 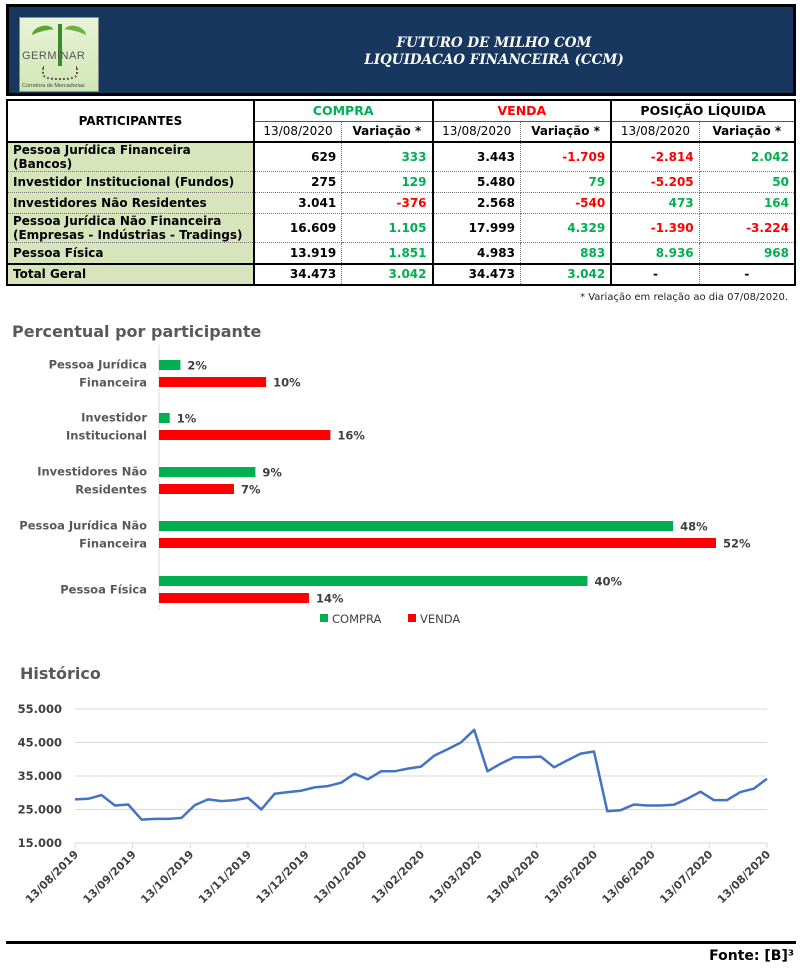 What do you see at coordinates (40, 843) in the screenshot?
I see `y-tick-label: 15.000` at bounding box center [40, 843].